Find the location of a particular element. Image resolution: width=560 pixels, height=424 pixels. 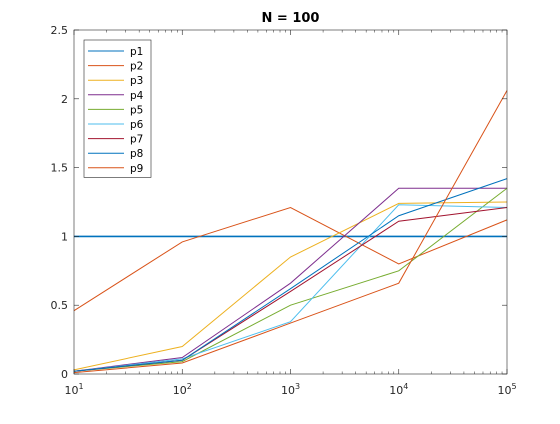

y-tick-label: 2 is located at coordinates (64, 99).